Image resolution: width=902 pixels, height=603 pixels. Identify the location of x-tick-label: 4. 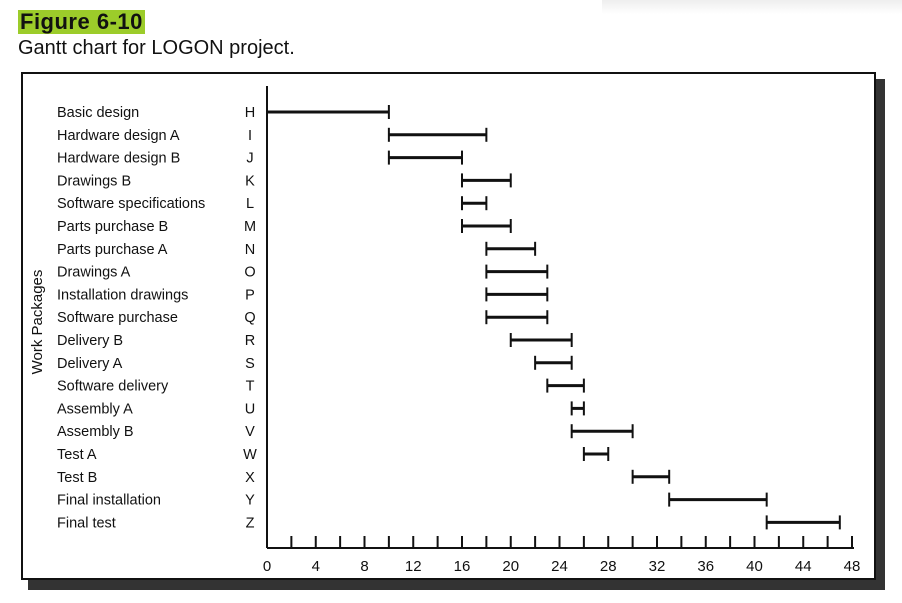
(316, 566).